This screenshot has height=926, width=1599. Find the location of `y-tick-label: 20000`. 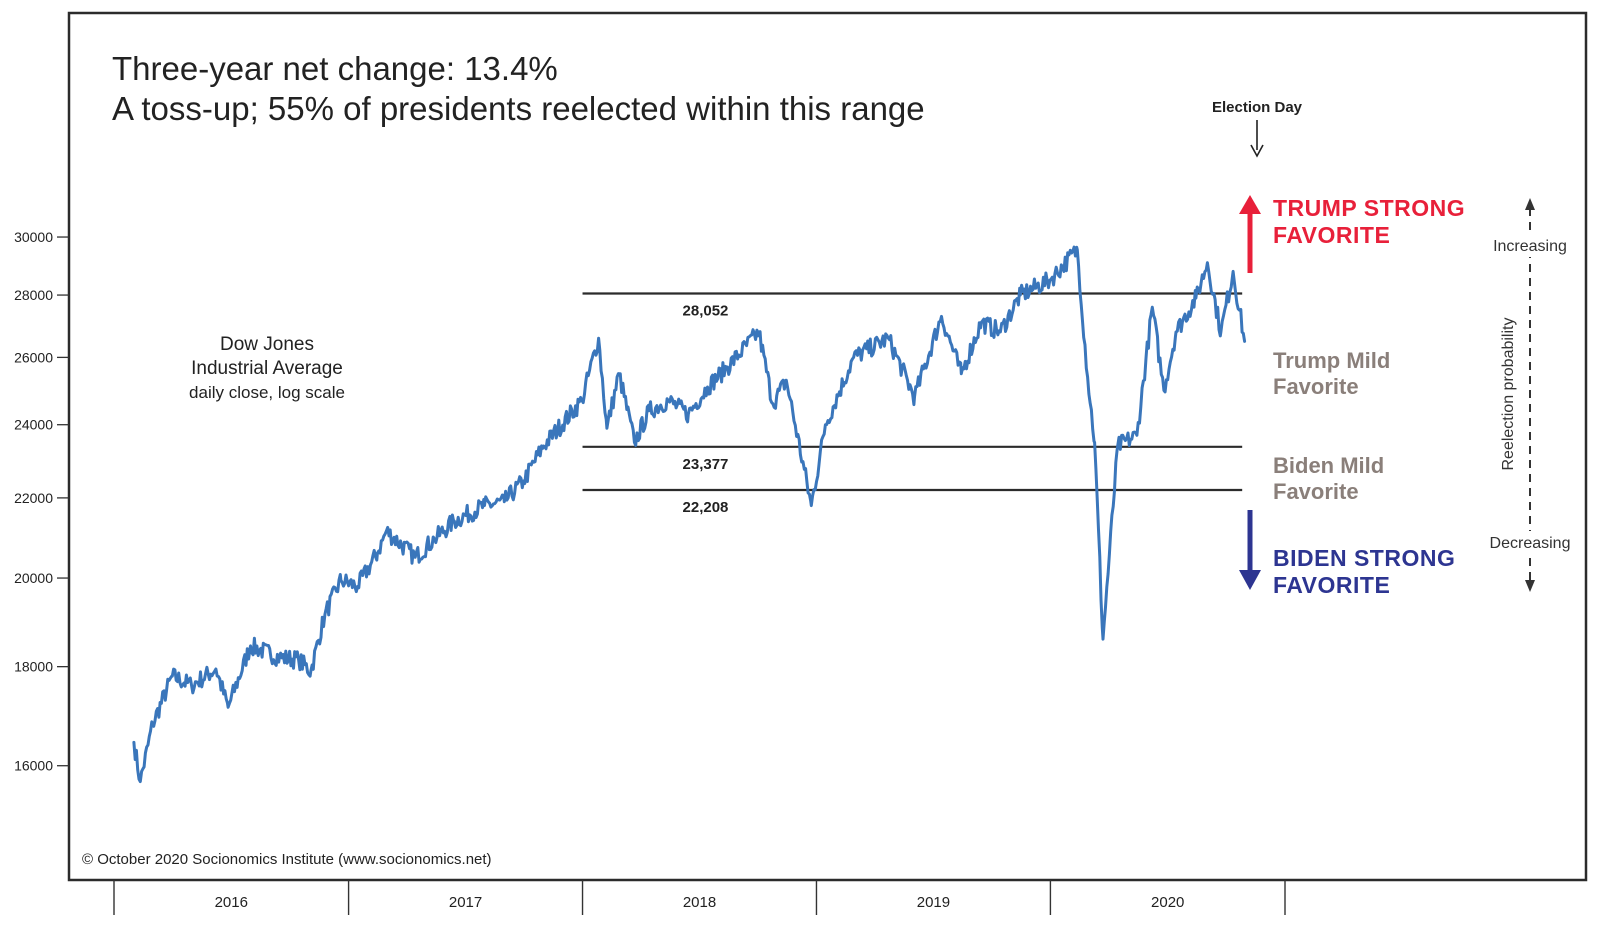

y-tick-label: 20000 is located at coordinates (33, 578).